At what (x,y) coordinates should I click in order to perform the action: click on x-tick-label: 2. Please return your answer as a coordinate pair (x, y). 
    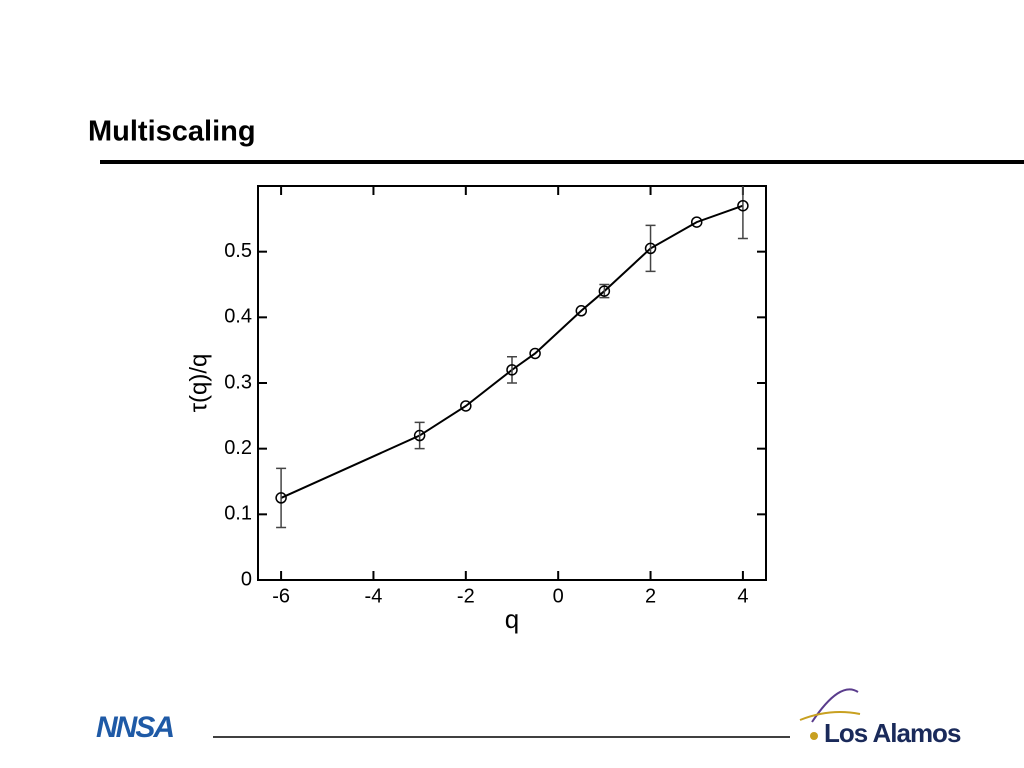
    Looking at the image, I should click on (650, 596).